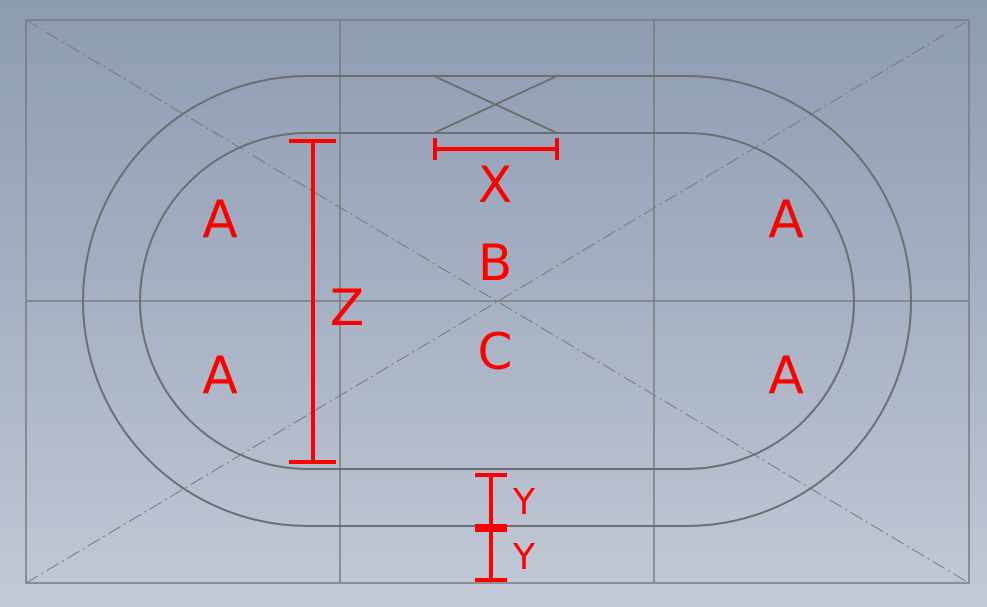  What do you see at coordinates (786, 220) in the screenshot?
I see `label-a-top-right: A` at bounding box center [786, 220].